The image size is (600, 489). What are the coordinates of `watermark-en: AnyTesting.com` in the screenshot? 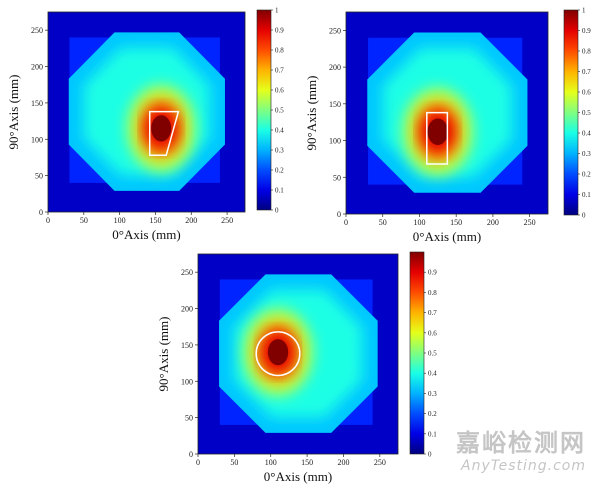 It's located at (523, 466).